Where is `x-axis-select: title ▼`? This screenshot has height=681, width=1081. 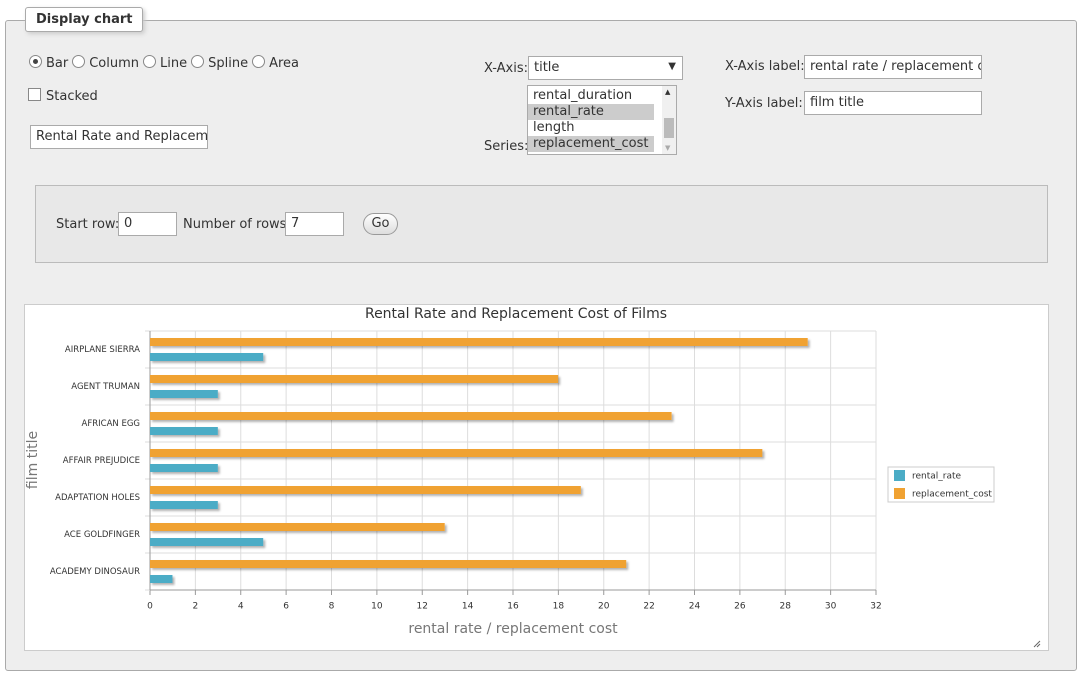
x-axis-select: title ▼ is located at coordinates (605, 68).